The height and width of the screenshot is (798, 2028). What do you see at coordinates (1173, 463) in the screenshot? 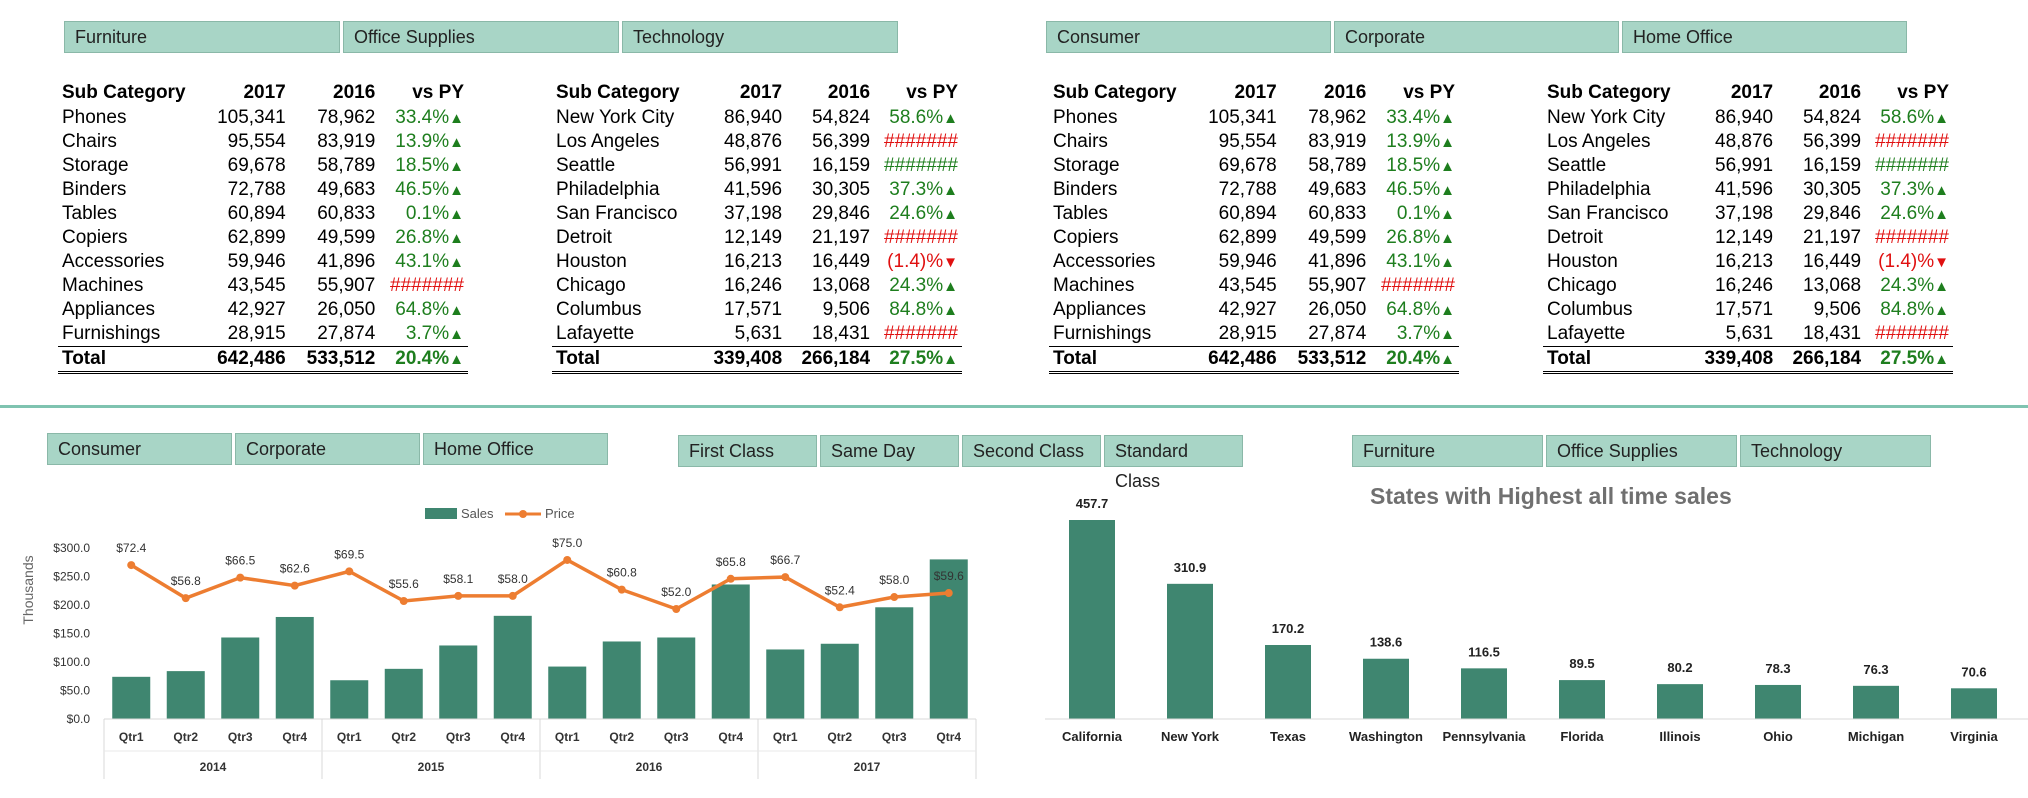
I see `slicer-standard-class: Standard Class` at bounding box center [1173, 463].